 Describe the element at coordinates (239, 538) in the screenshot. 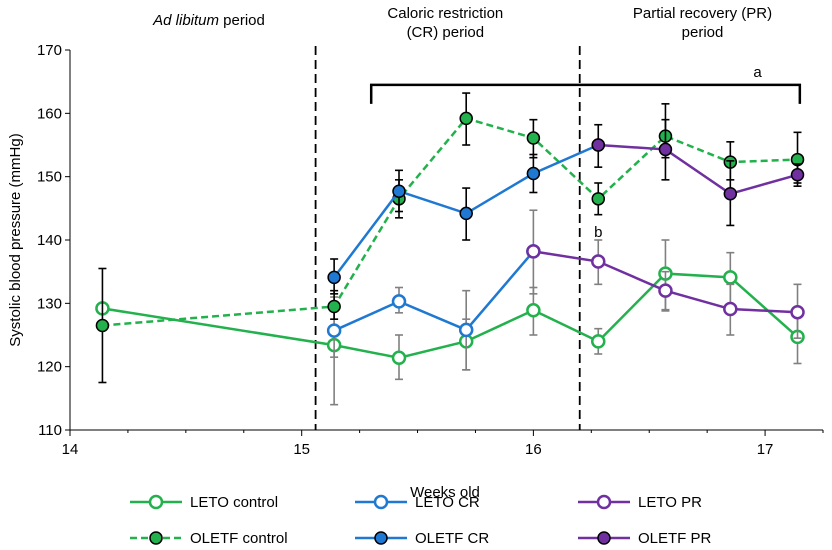

I see `legend-label: OLETF control` at that location.